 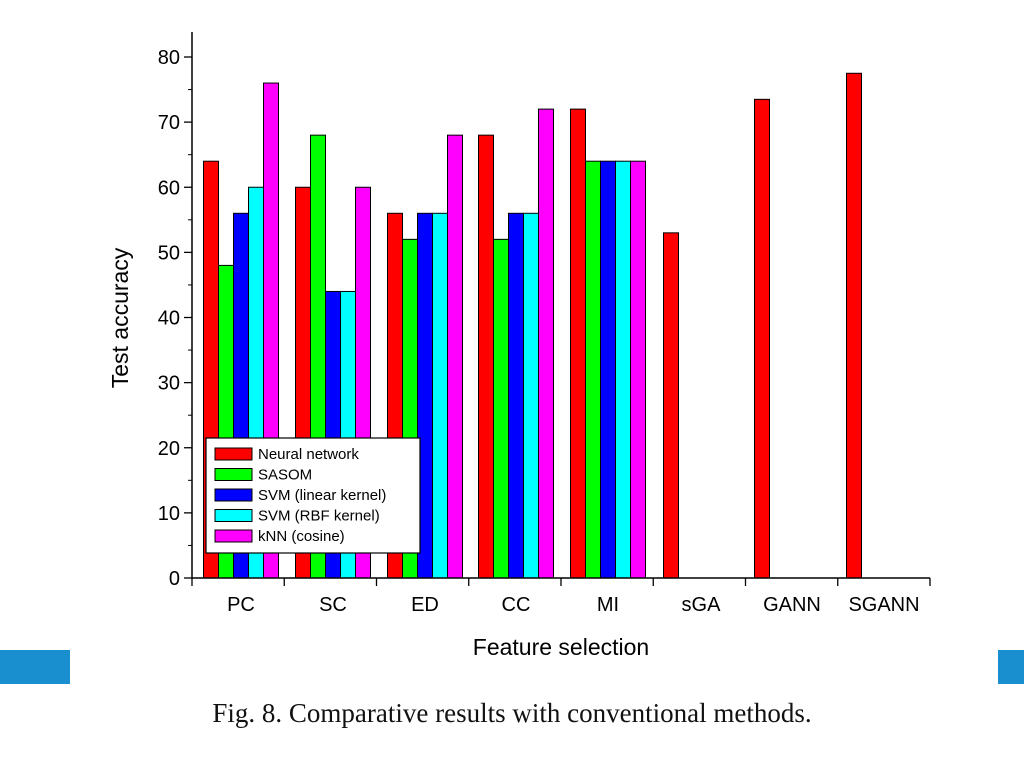 What do you see at coordinates (883, 605) in the screenshot?
I see `x-tick-label-sgann: SGANN` at bounding box center [883, 605].